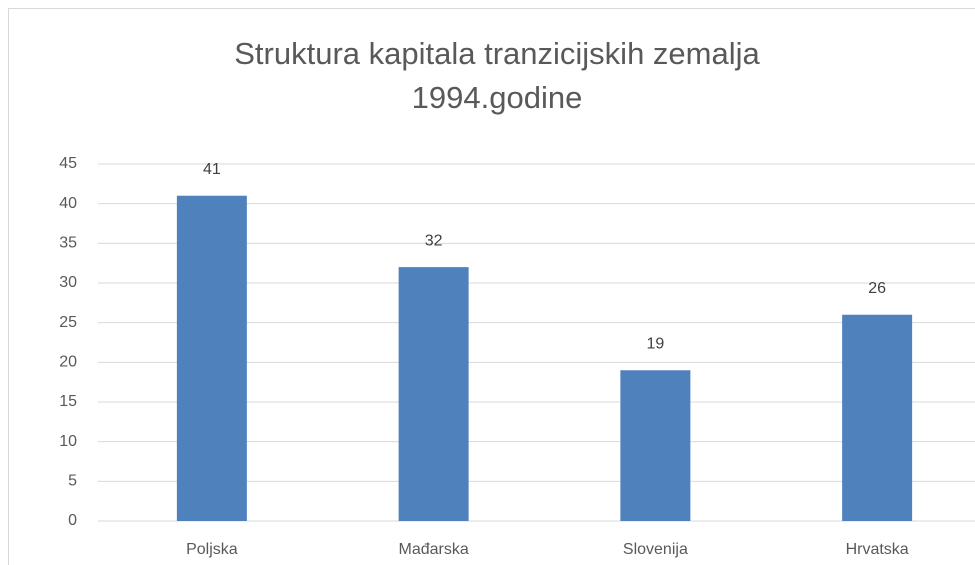  I want to click on chart-title: Struktura kapitala tranzicijskih zemalja, so click(497, 53).